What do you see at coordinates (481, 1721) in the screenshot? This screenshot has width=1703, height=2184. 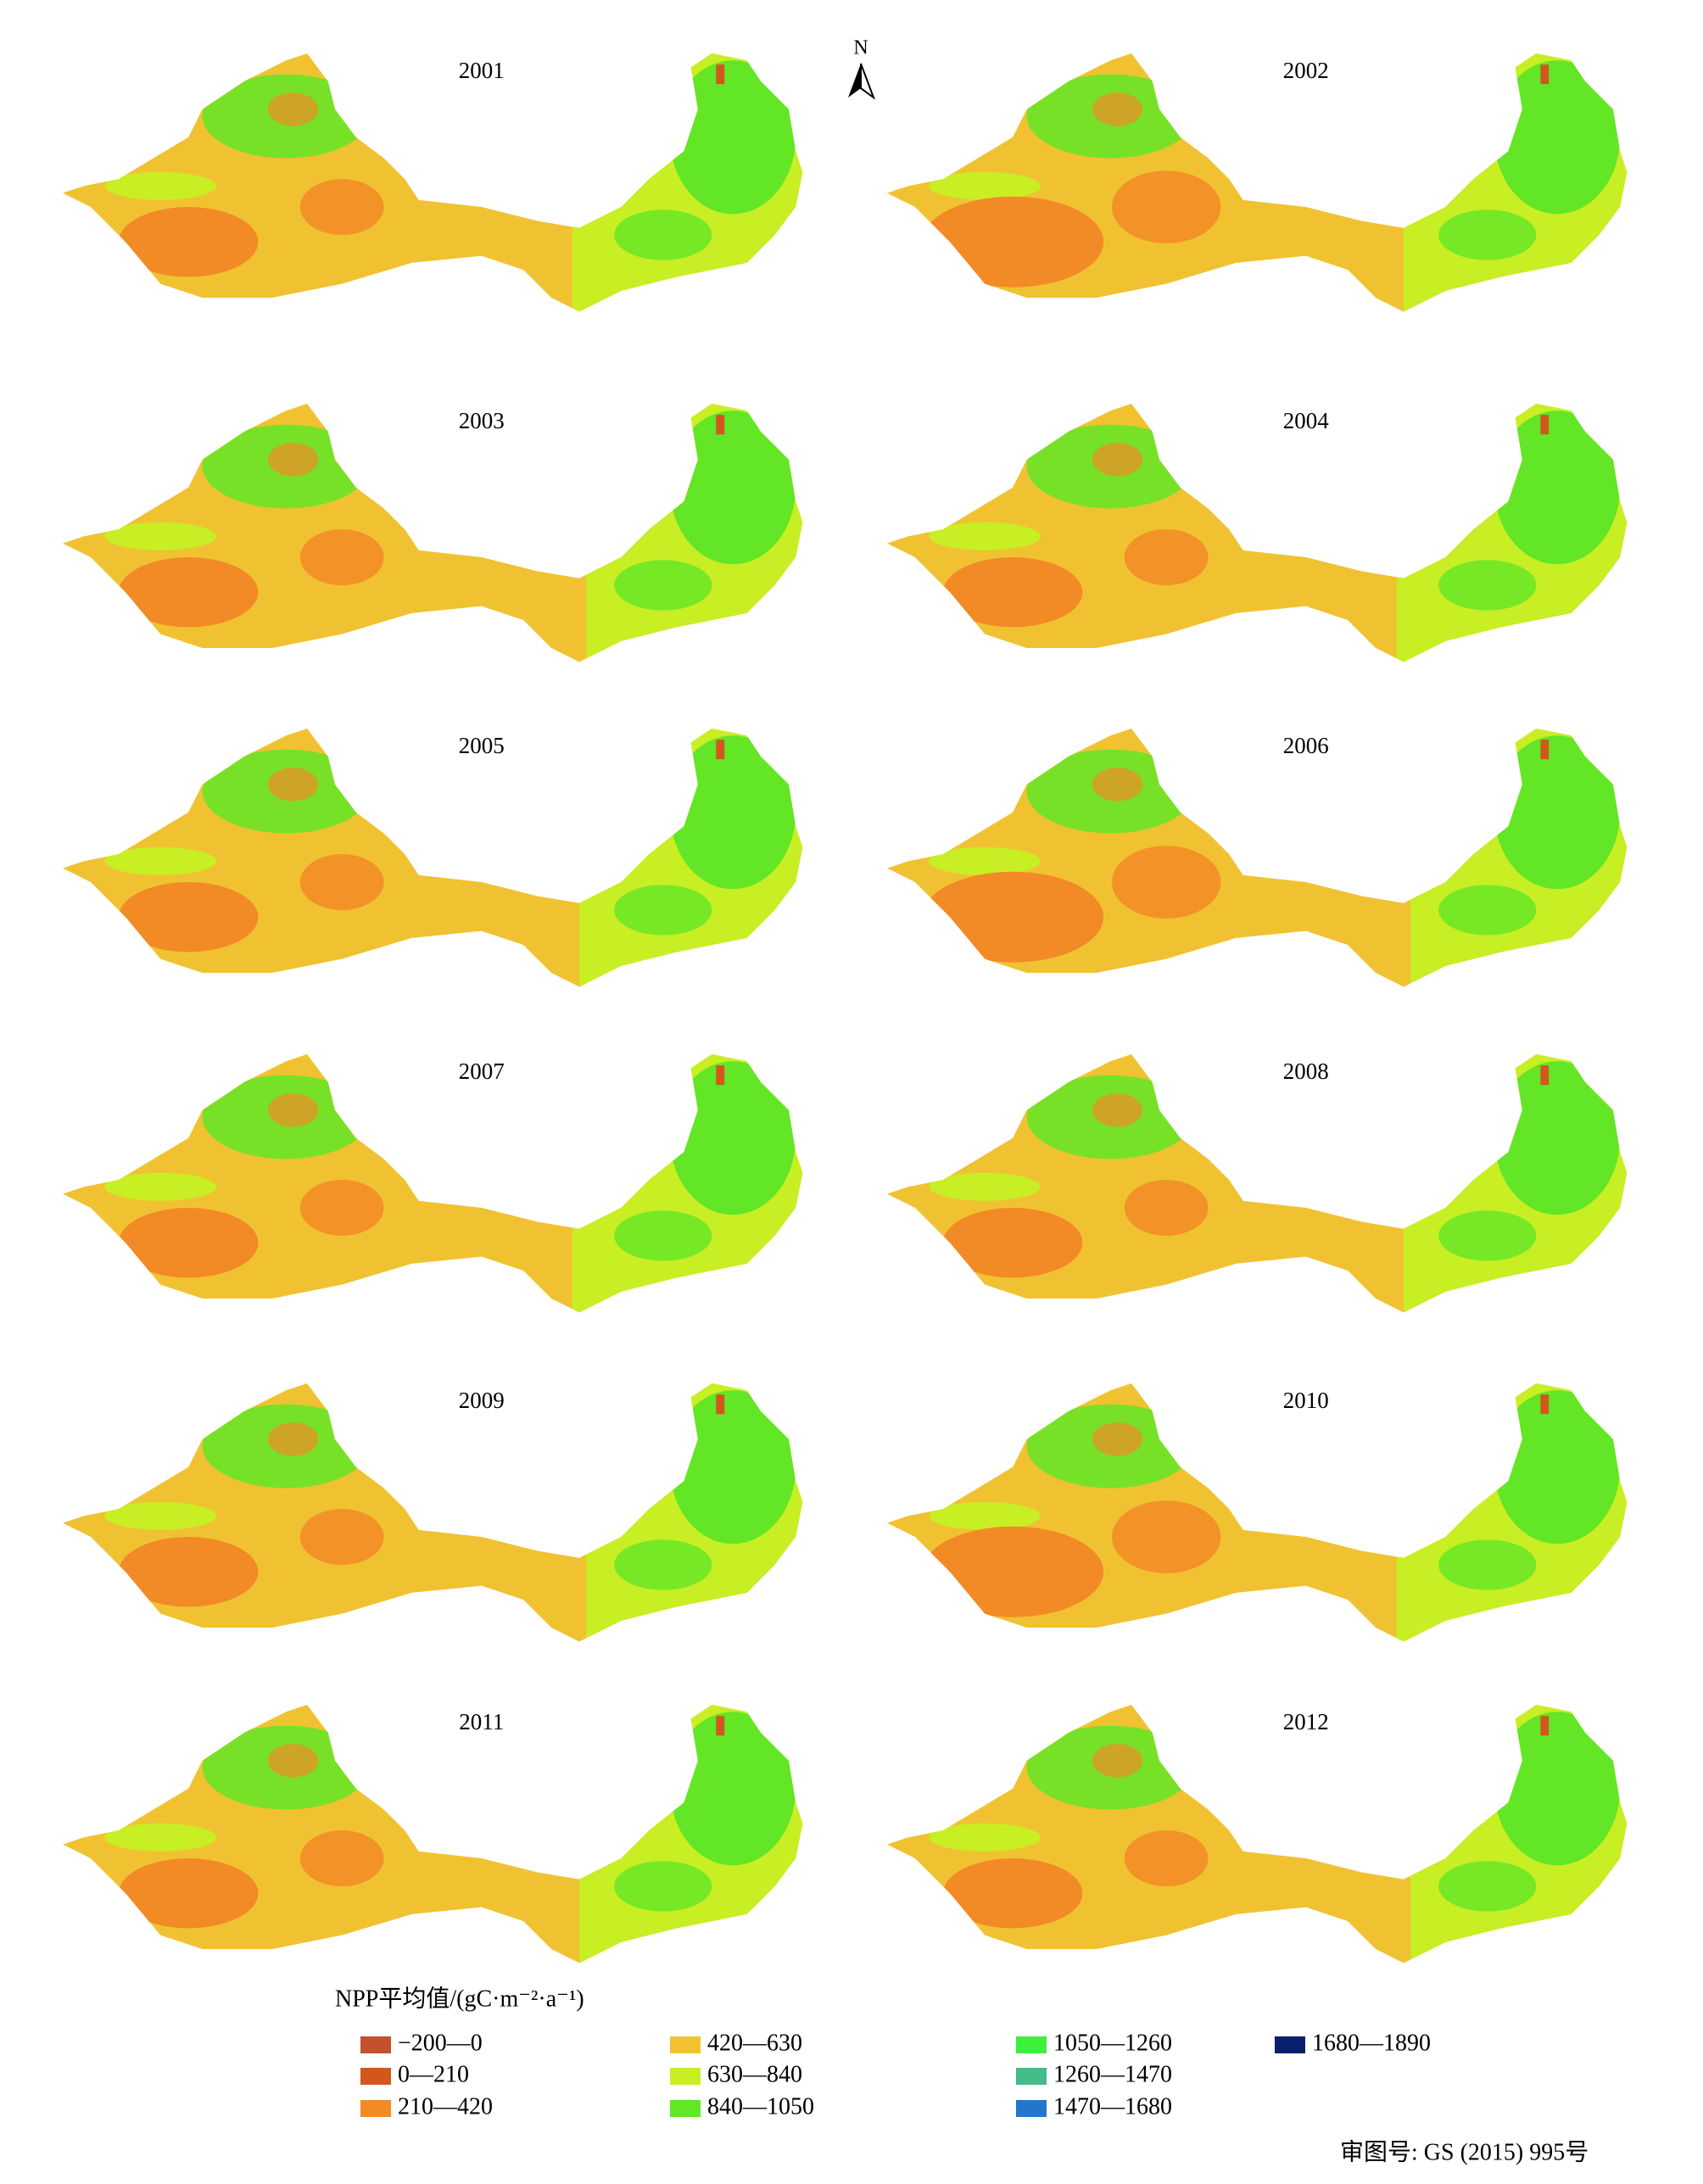 I see `panel-year: 2011` at bounding box center [481, 1721].